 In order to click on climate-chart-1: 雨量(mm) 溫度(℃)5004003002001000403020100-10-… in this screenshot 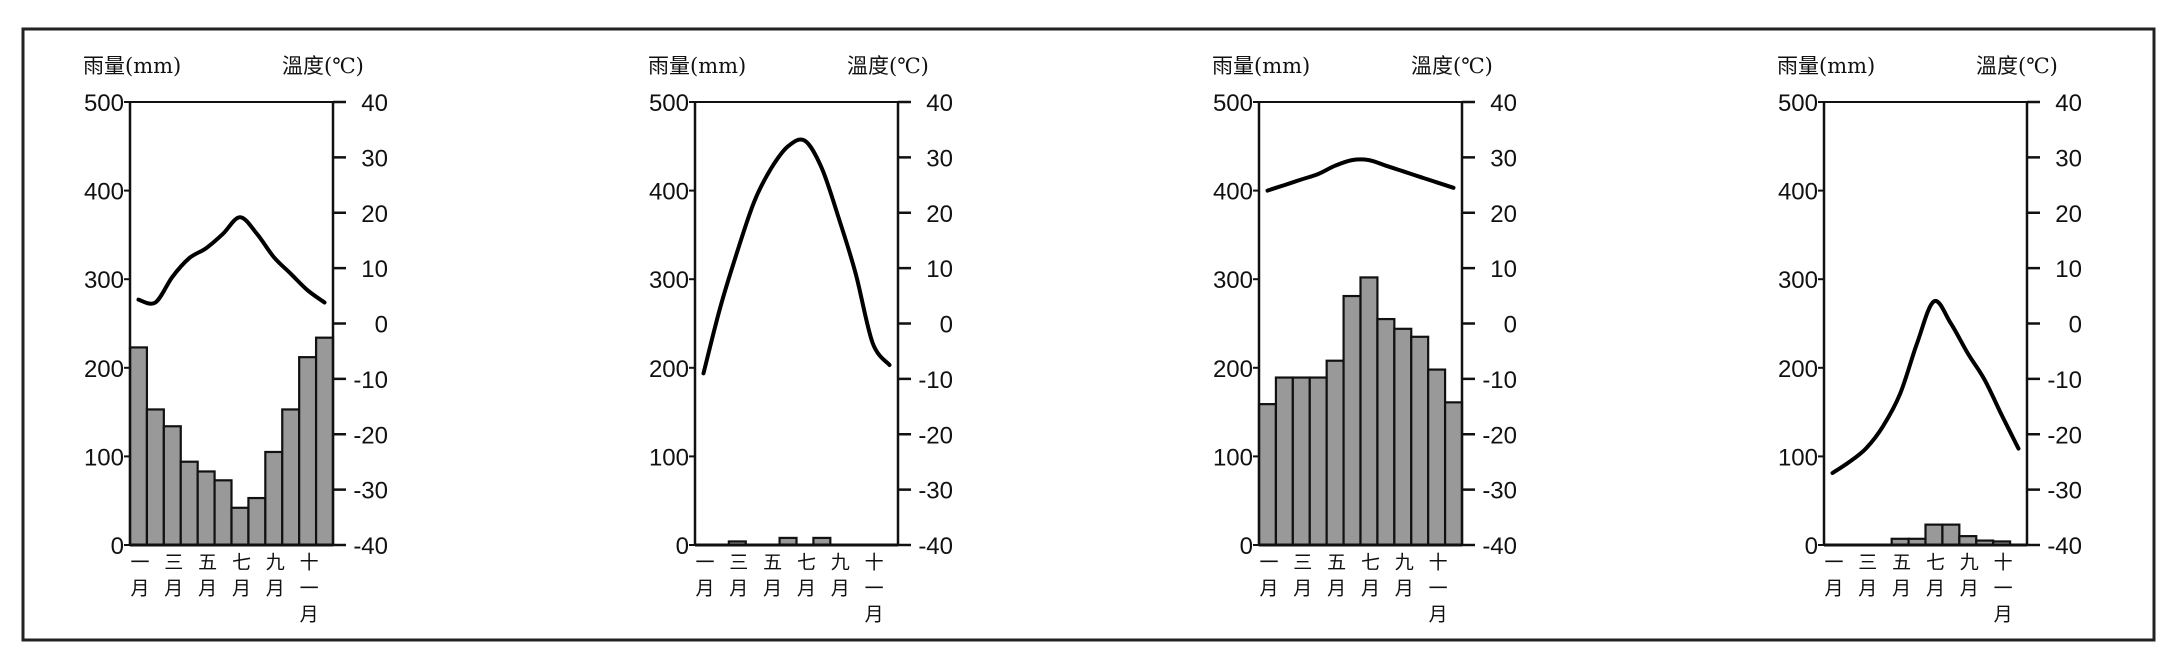, I will do `click(235, 342)`.